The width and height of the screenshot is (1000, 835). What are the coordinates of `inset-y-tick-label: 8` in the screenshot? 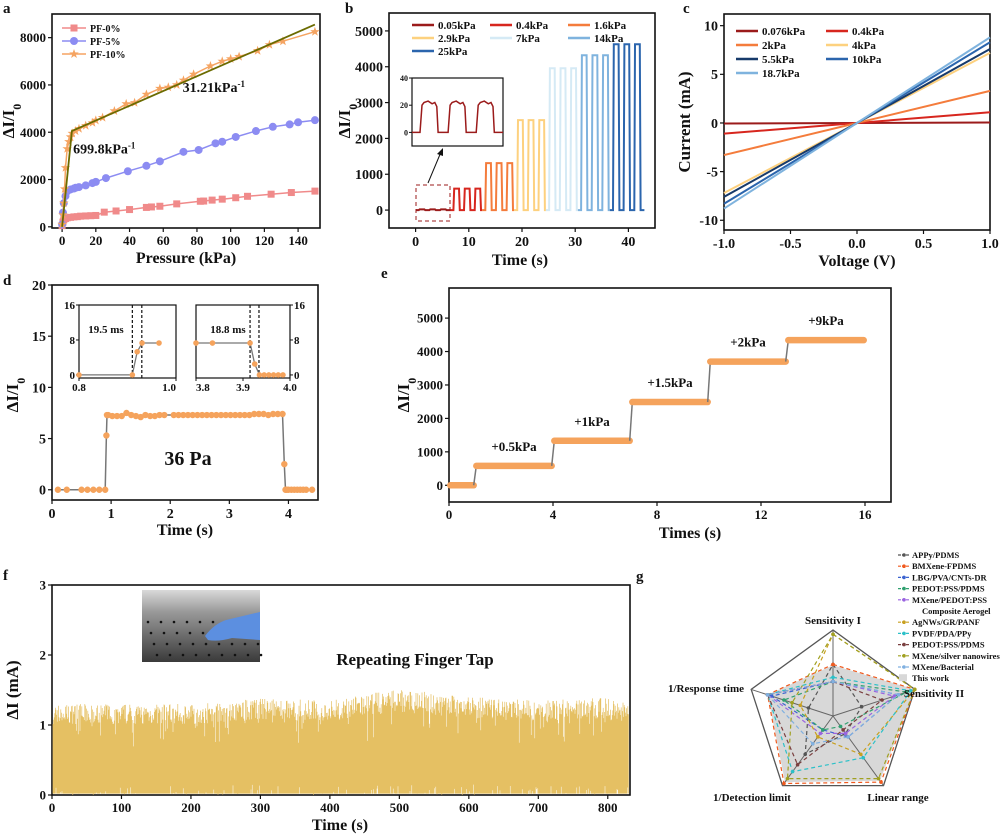 It's located at (297, 341).